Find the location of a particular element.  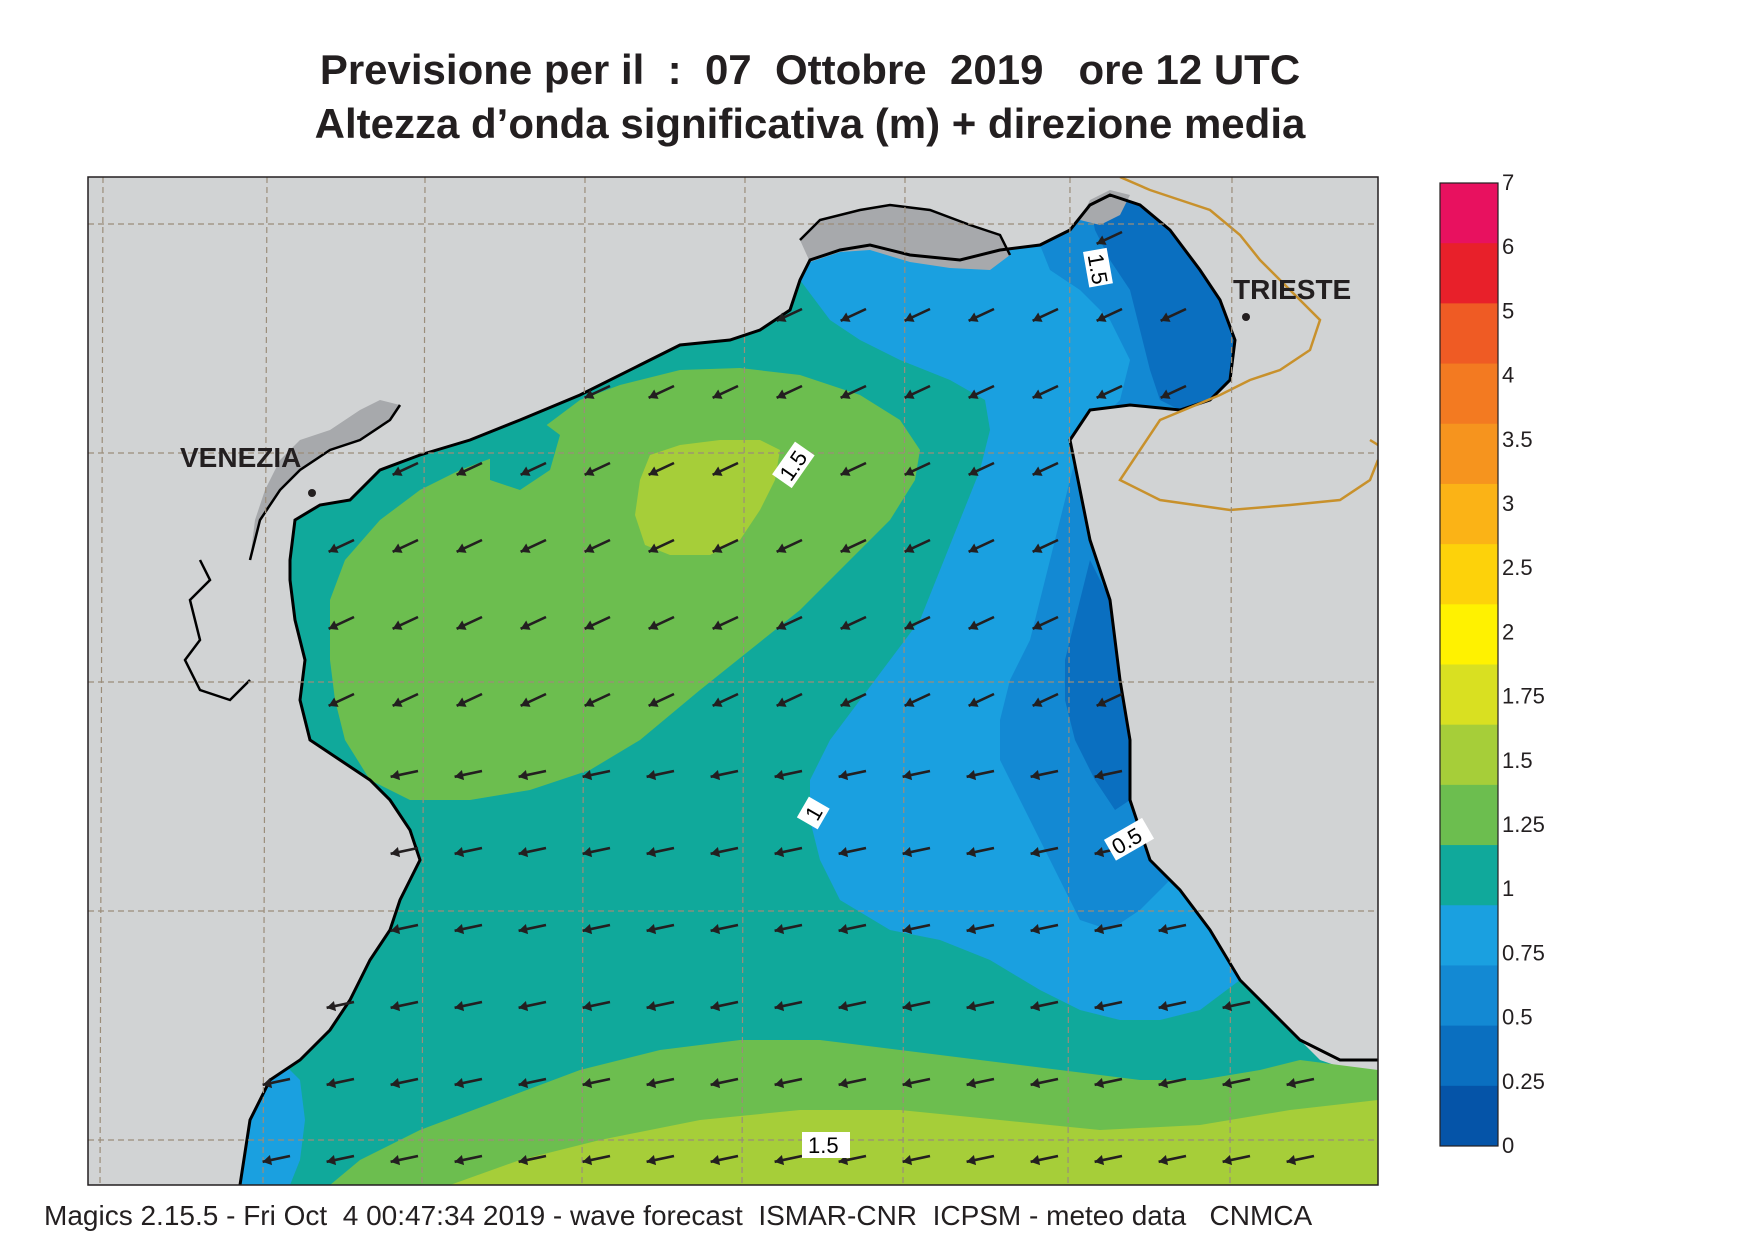

city-marker-icon is located at coordinates (1246, 317).